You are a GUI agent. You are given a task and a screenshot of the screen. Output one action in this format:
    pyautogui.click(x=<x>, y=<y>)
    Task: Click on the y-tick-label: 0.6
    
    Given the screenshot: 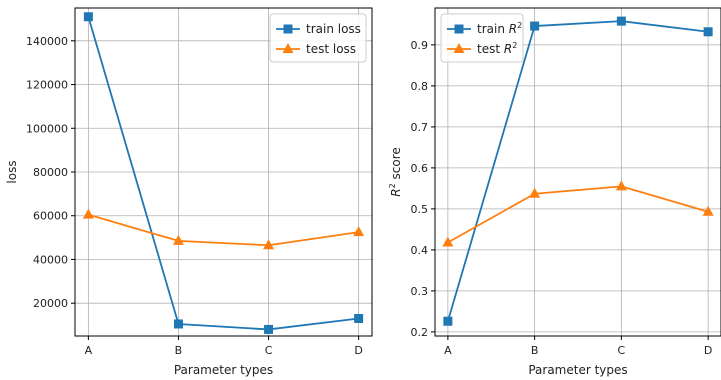 What is the action you would take?
    pyautogui.click(x=420, y=168)
    